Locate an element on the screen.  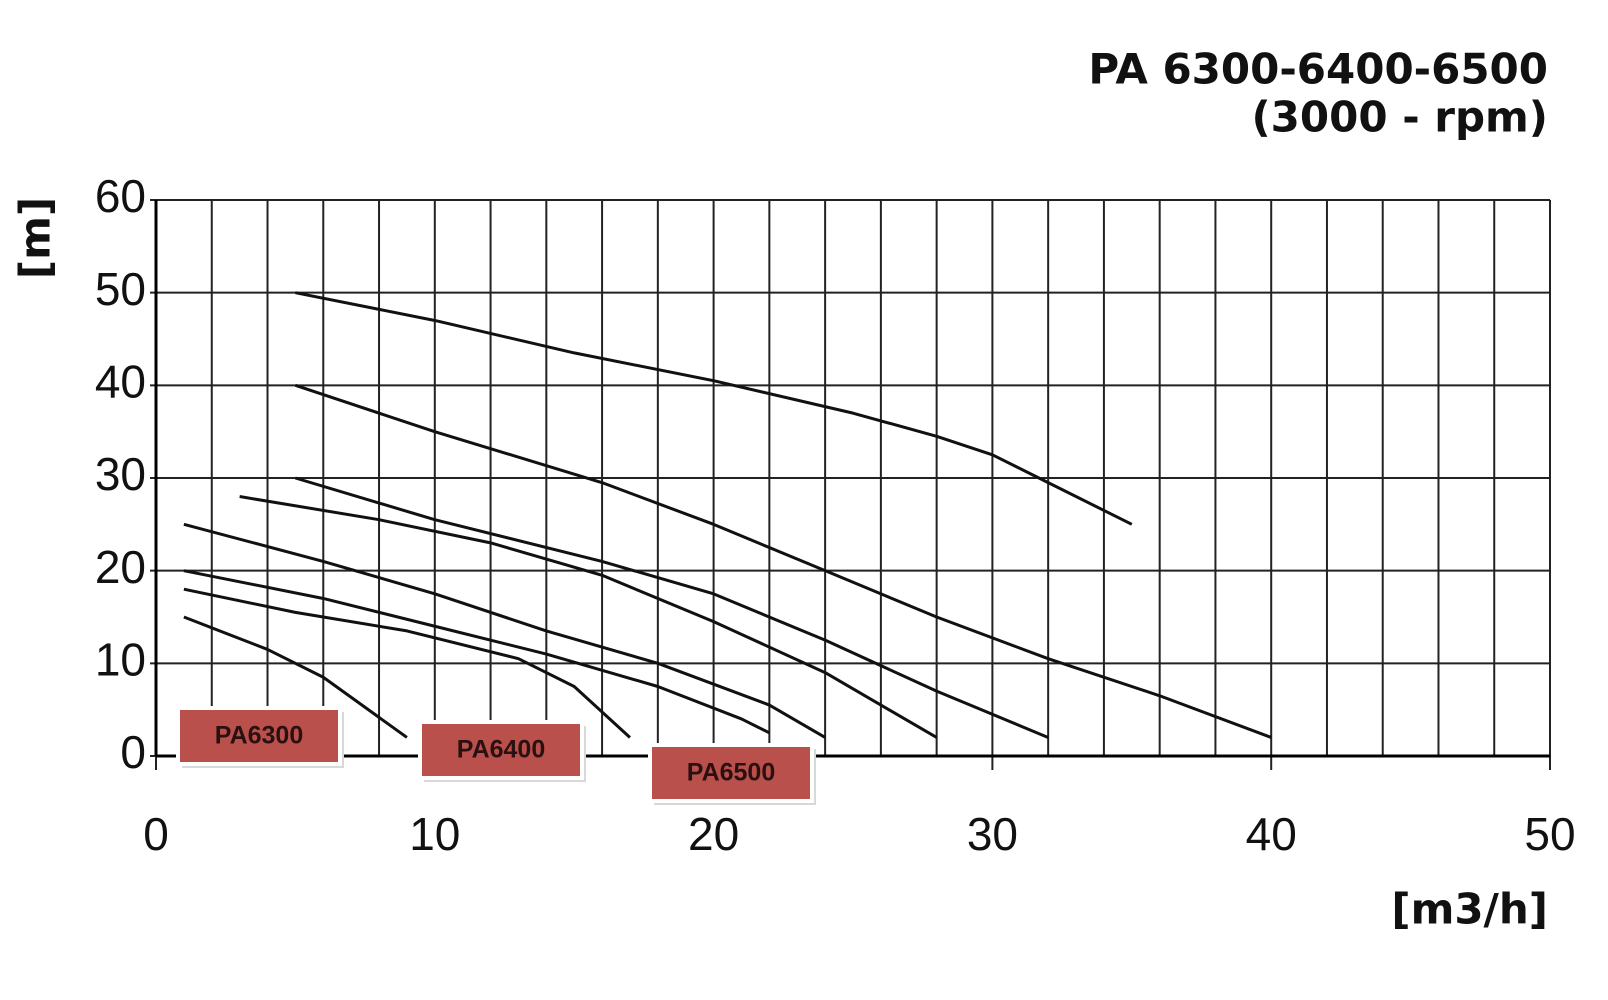
chart-title: PA 6300-6400-6500 is located at coordinates (1318, 69).